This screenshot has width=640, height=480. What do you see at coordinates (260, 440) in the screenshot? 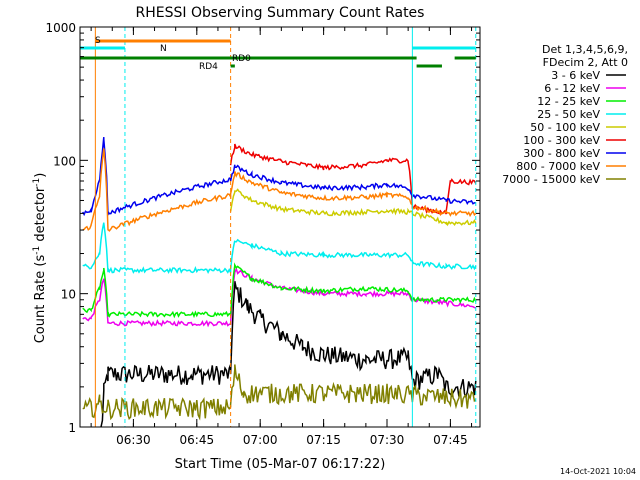
I see `x-tick-label-2: 07:00` at bounding box center [260, 440].